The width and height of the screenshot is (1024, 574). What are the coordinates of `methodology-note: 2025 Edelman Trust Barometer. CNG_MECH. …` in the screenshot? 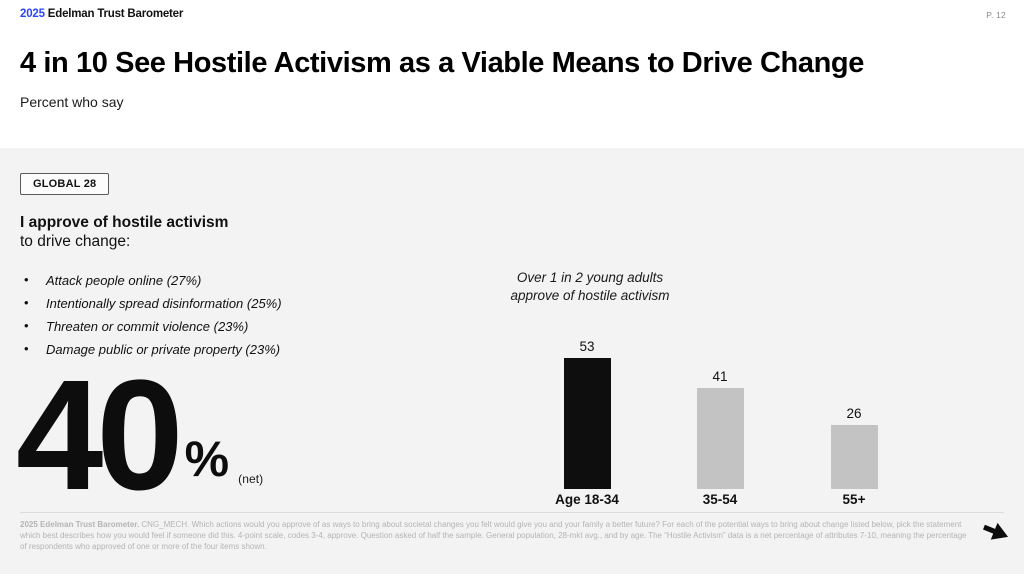 It's located at (494, 535).